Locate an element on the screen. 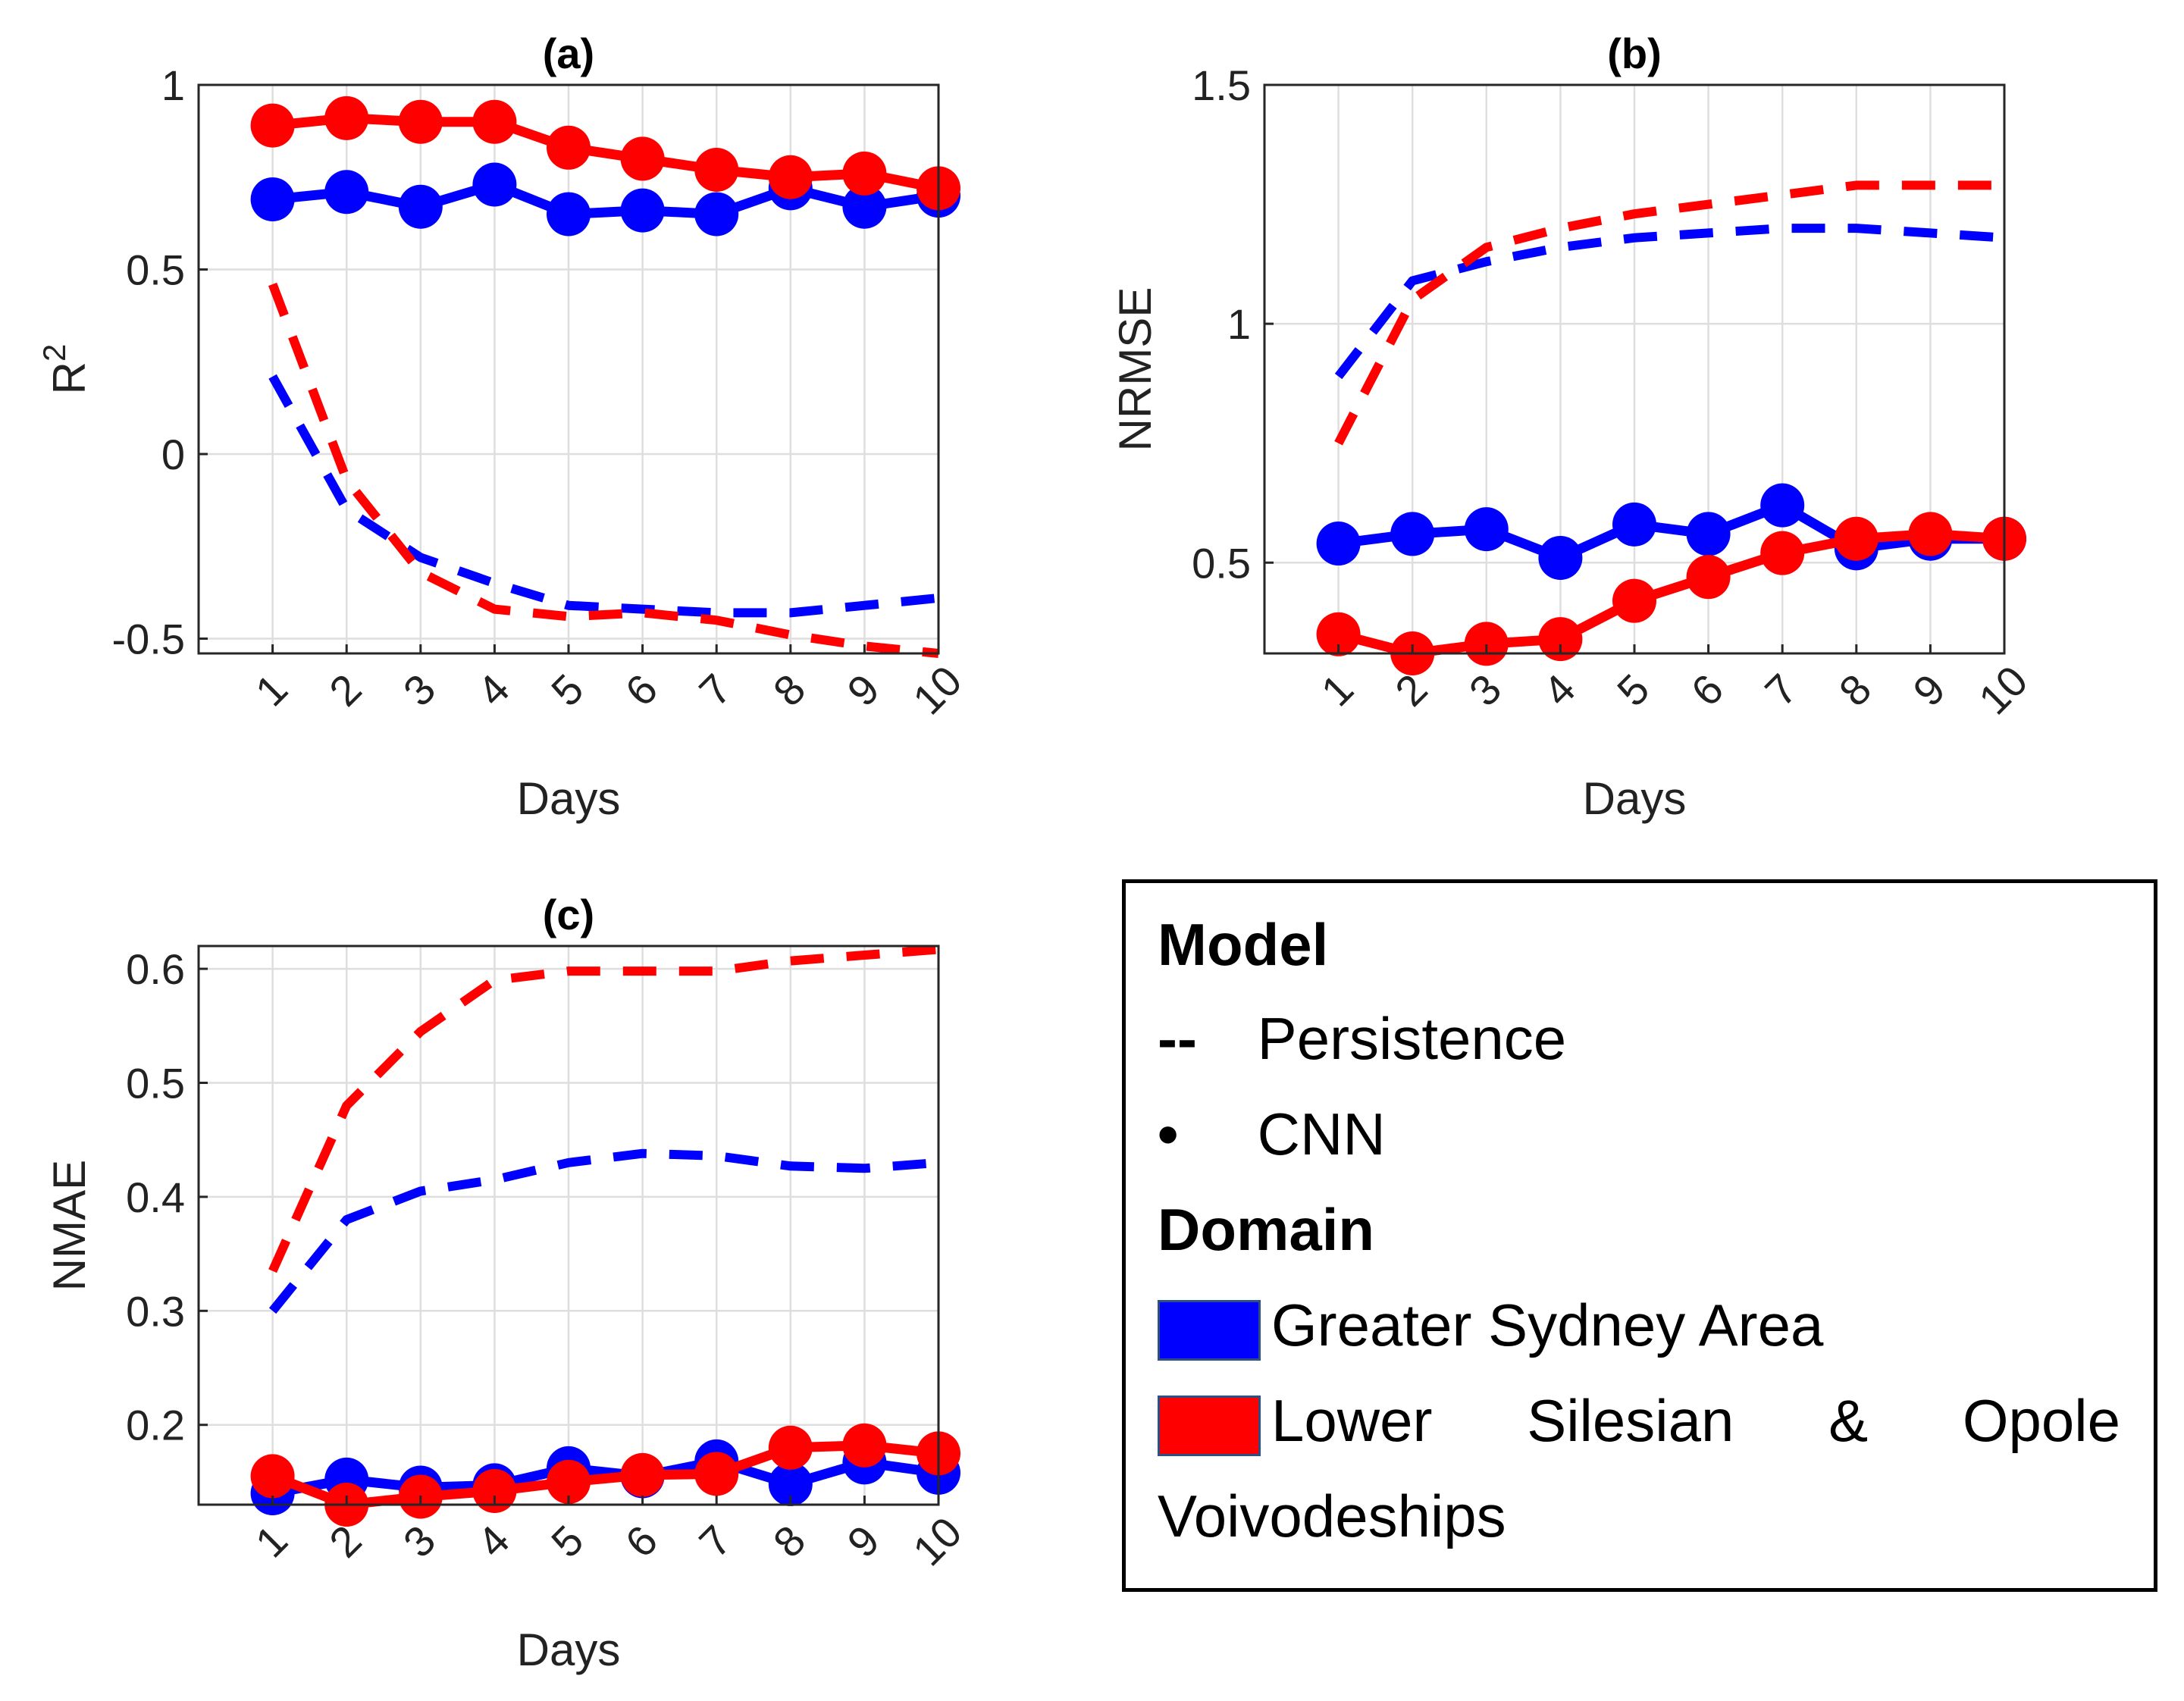 The image size is (2184, 1701). legend-silesia-word: Opole is located at coordinates (2041, 1420).